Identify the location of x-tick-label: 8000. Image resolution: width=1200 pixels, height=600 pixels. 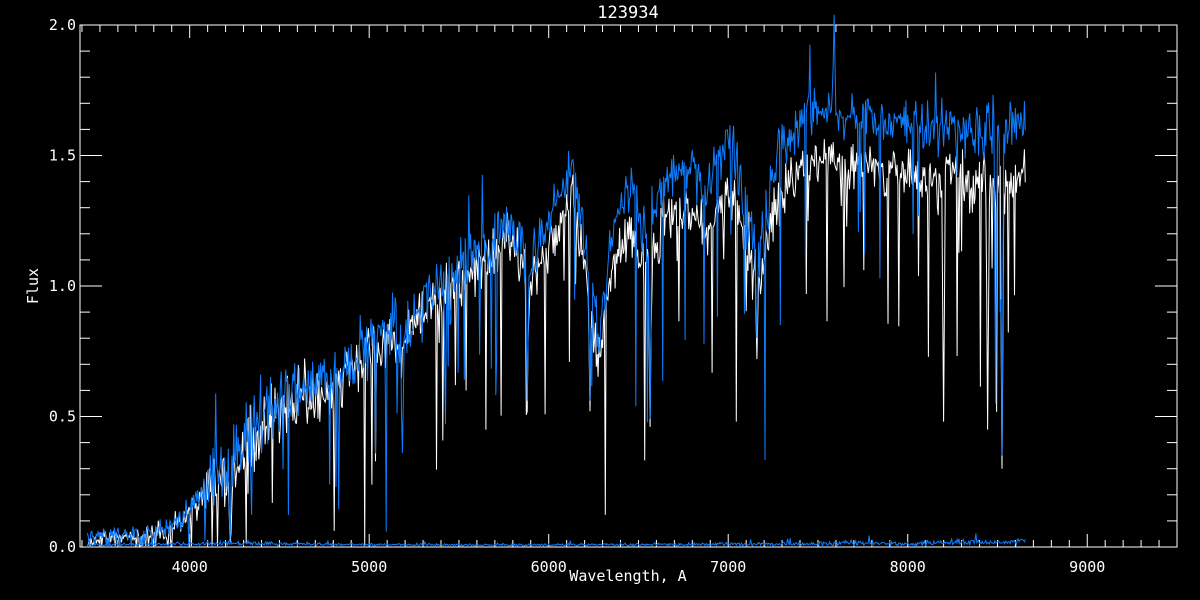
(908, 567).